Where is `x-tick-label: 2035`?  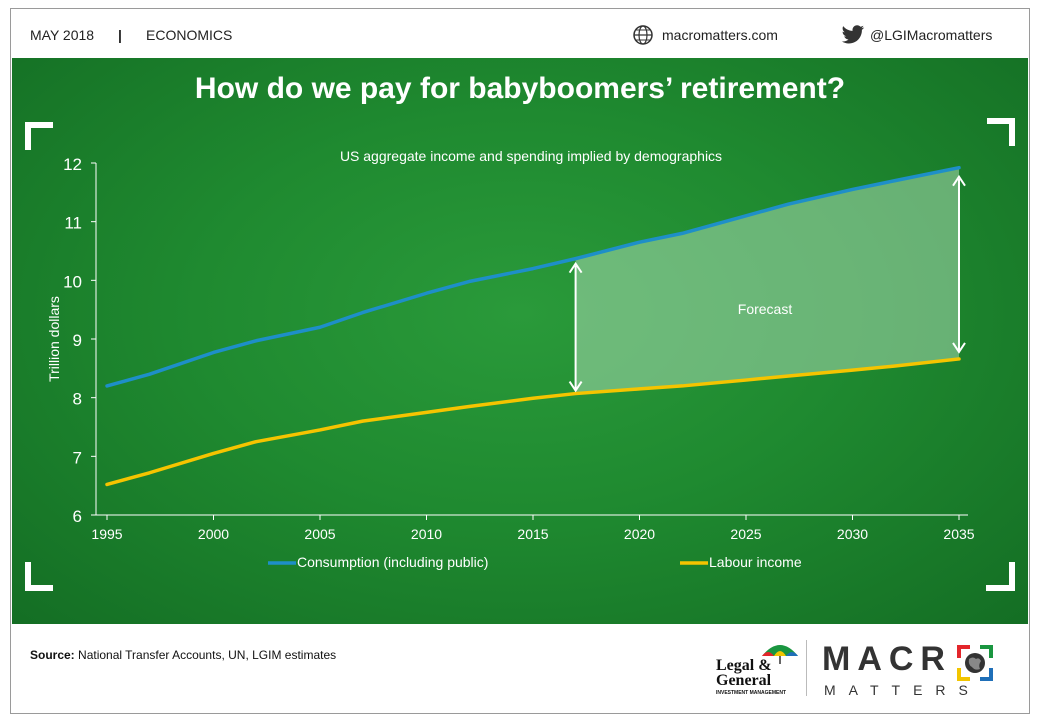 x-tick-label: 2035 is located at coordinates (958, 534).